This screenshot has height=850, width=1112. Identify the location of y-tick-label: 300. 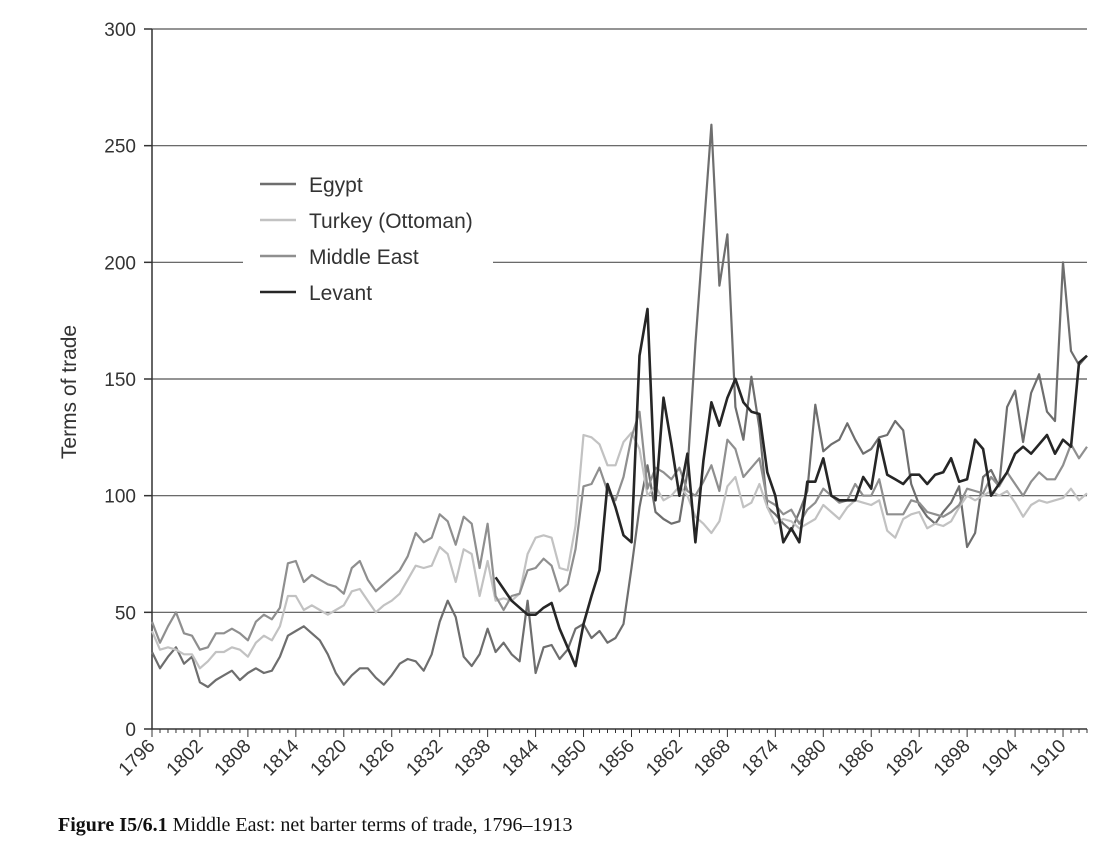
(120, 30).